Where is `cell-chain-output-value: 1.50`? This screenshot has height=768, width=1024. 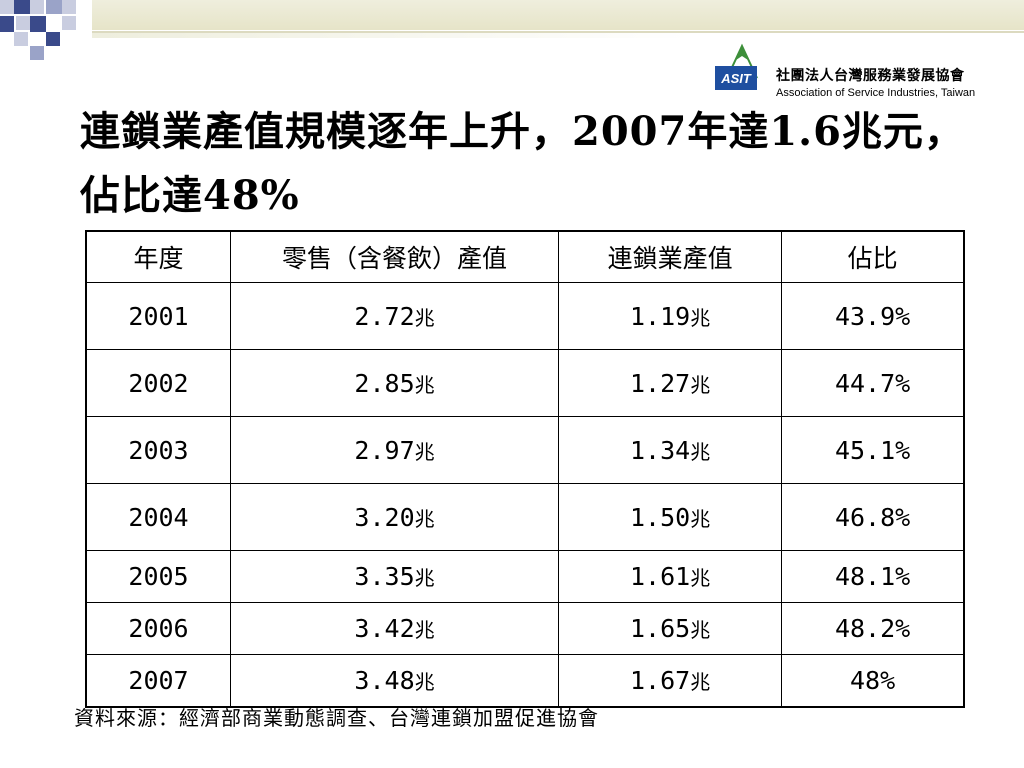
cell-chain-output-value: 1.50 is located at coordinates (660, 517).